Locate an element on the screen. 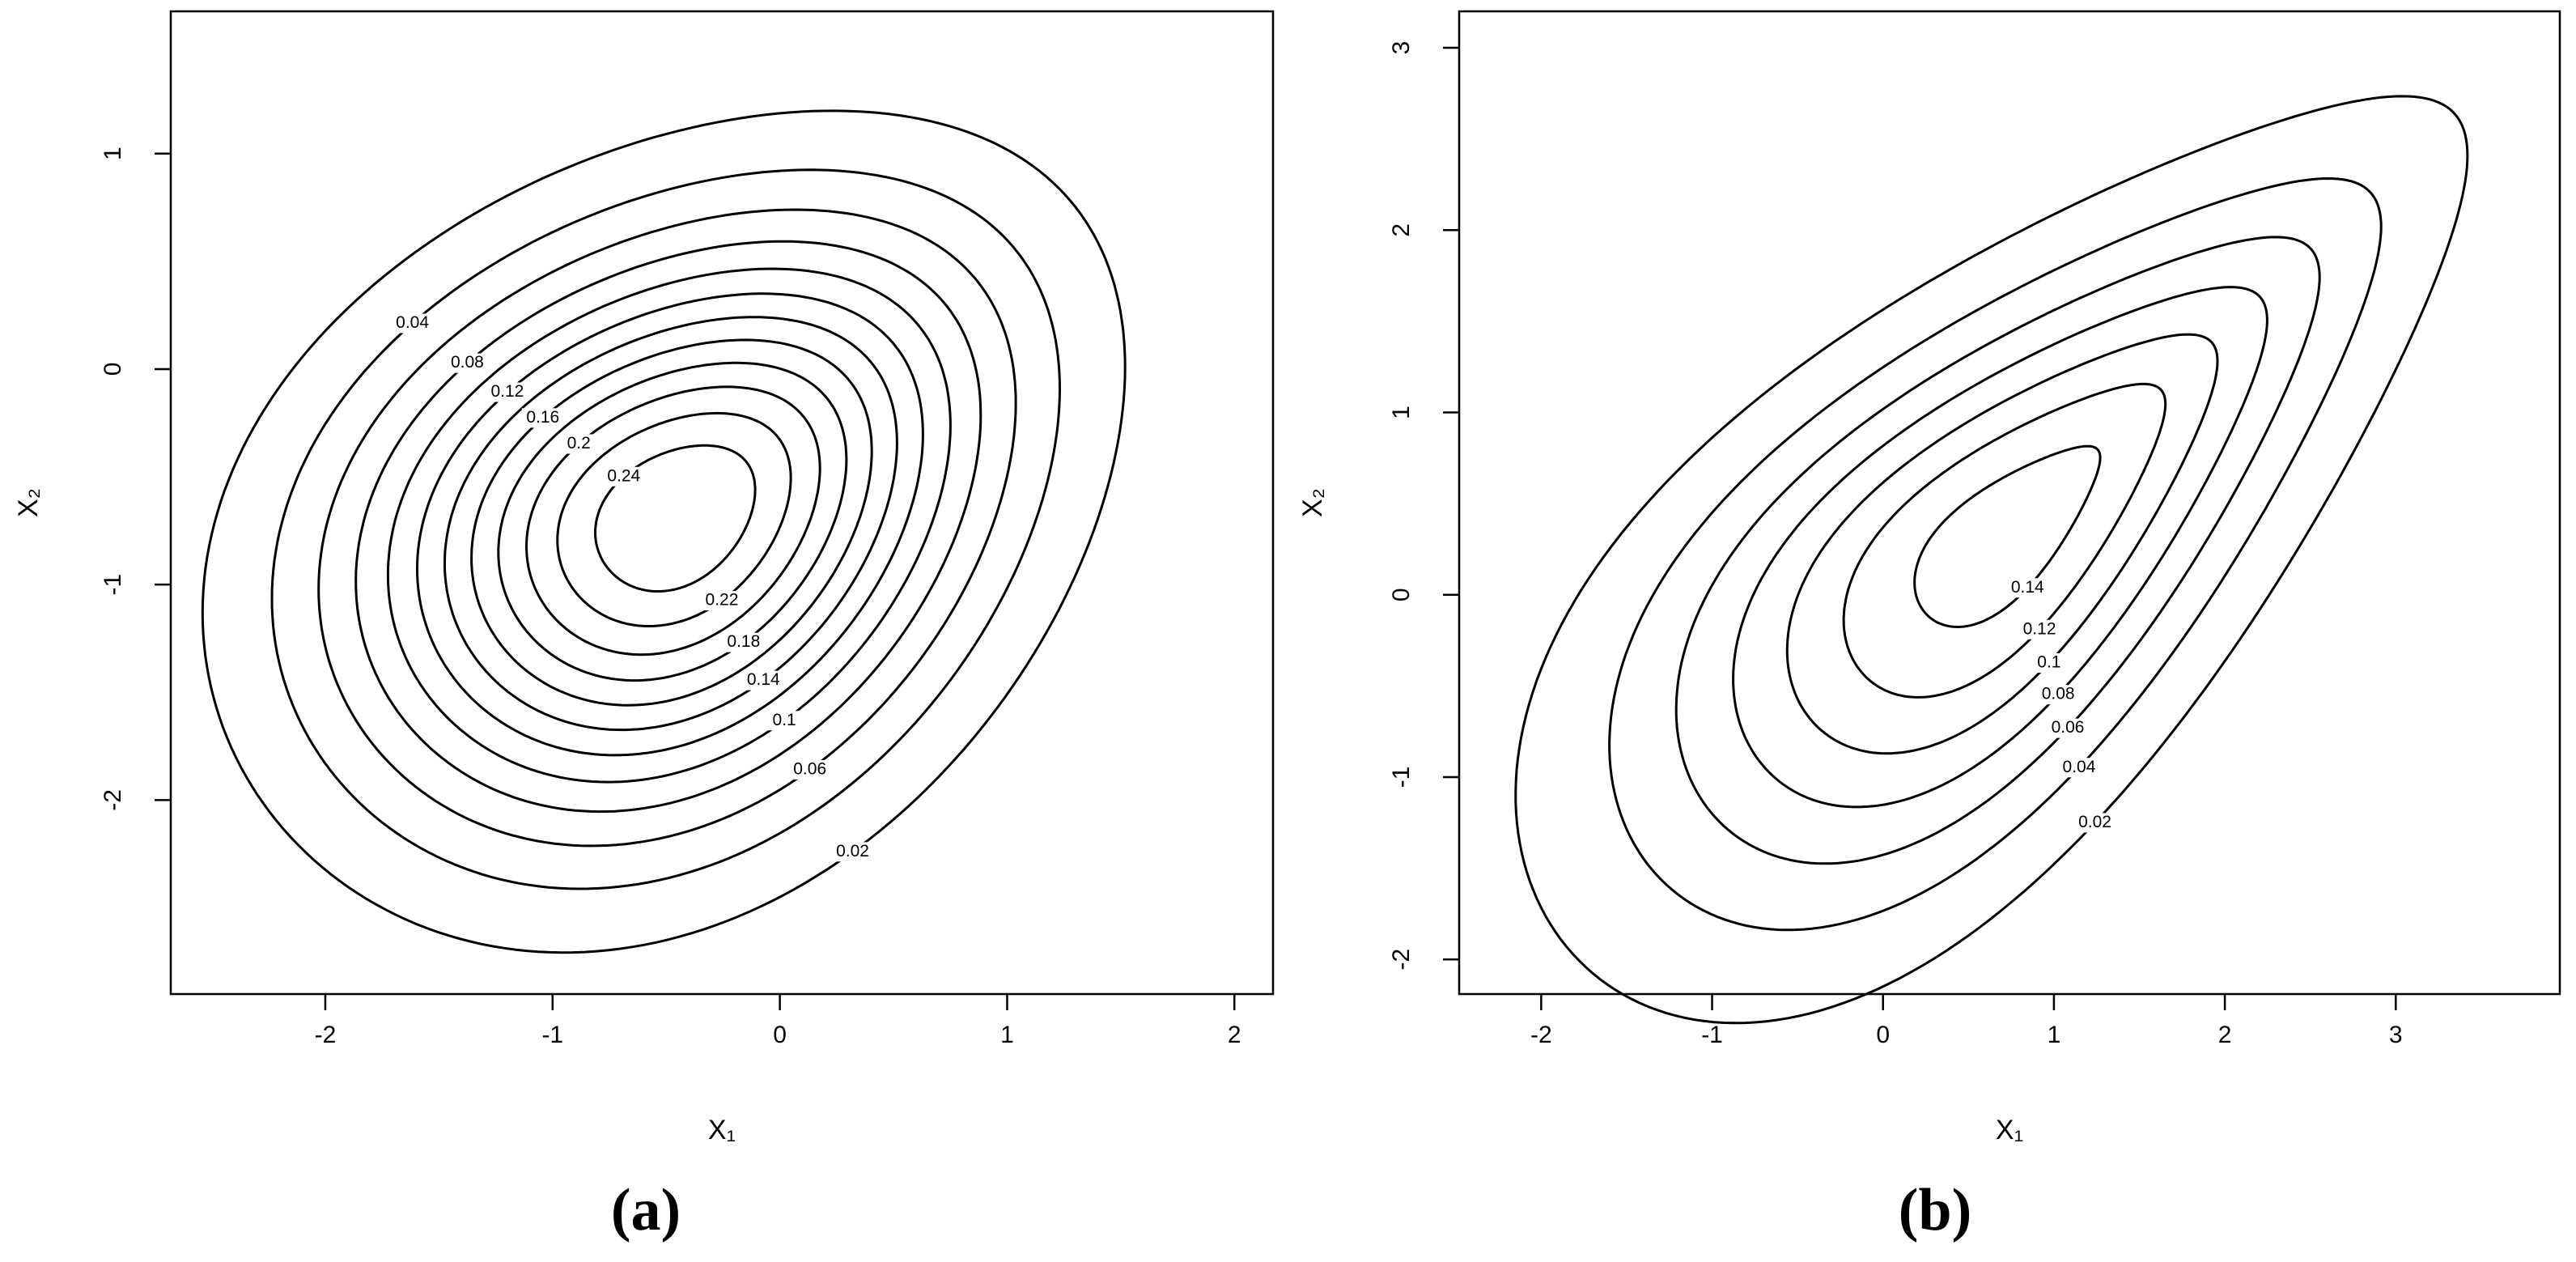 This screenshot has width=2576, height=1262. contour-label: 0.2 is located at coordinates (579, 443).